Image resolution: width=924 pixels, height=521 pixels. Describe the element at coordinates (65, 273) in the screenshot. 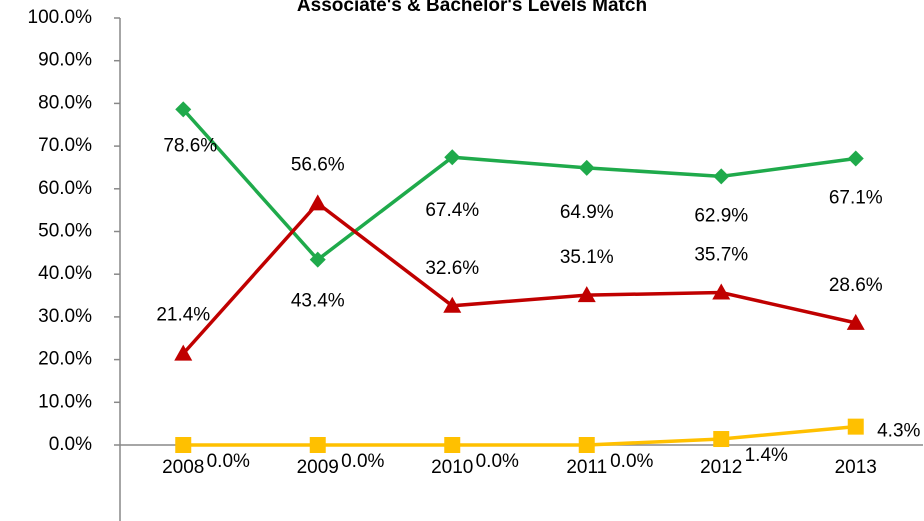

I see `y-tick-label: 40.0%` at that location.